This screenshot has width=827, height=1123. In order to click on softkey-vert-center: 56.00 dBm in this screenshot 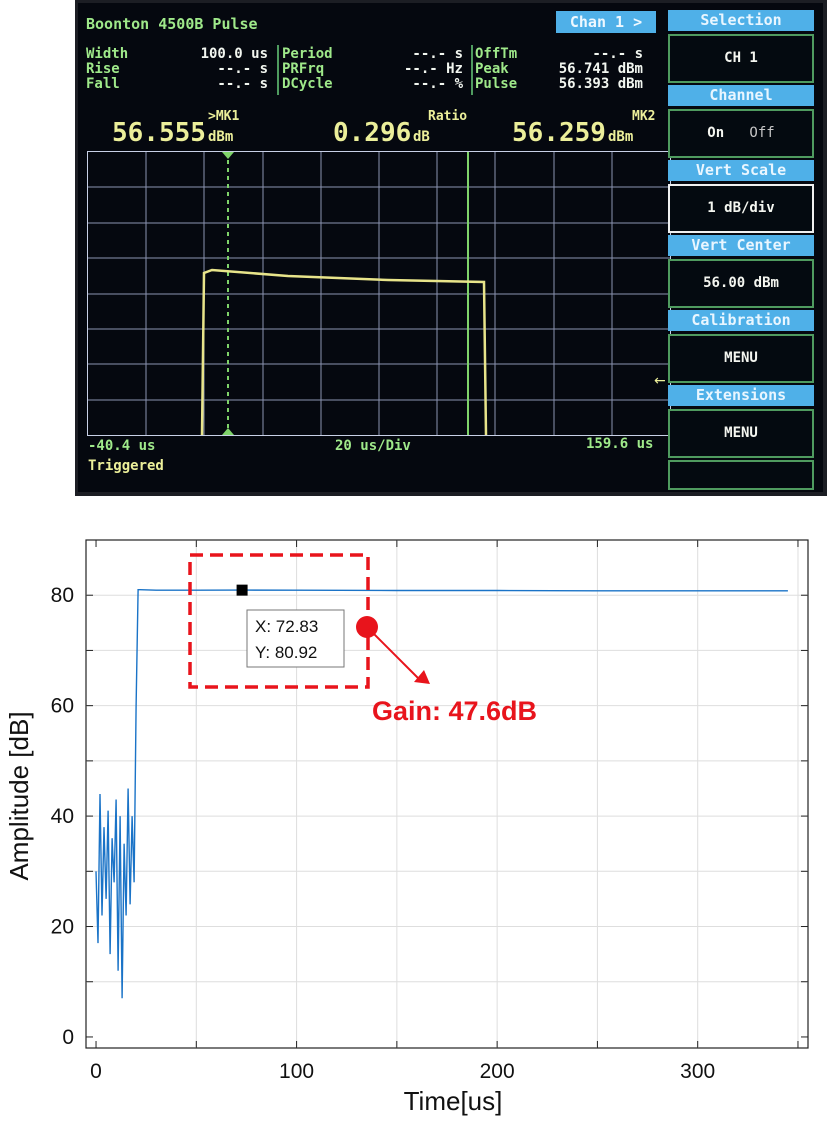, I will do `click(741, 283)`.